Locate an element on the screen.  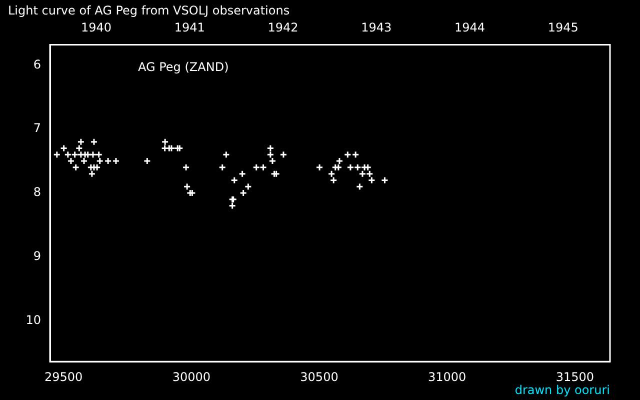
x-tick-label: 30500 is located at coordinates (319, 377).